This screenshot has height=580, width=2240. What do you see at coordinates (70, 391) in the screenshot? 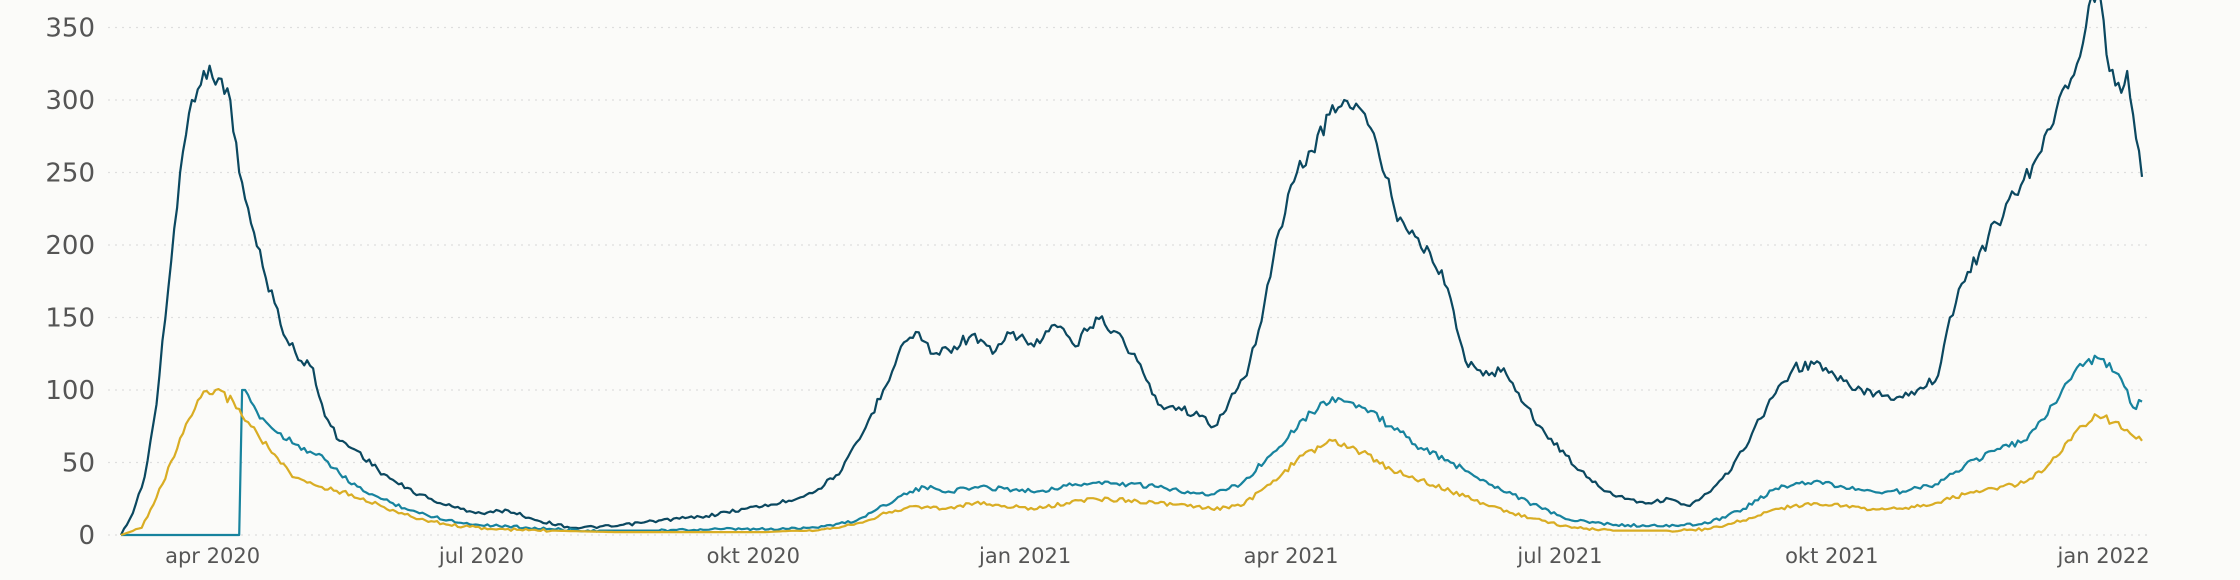
I see `y-tick-label: 100` at bounding box center [70, 391].